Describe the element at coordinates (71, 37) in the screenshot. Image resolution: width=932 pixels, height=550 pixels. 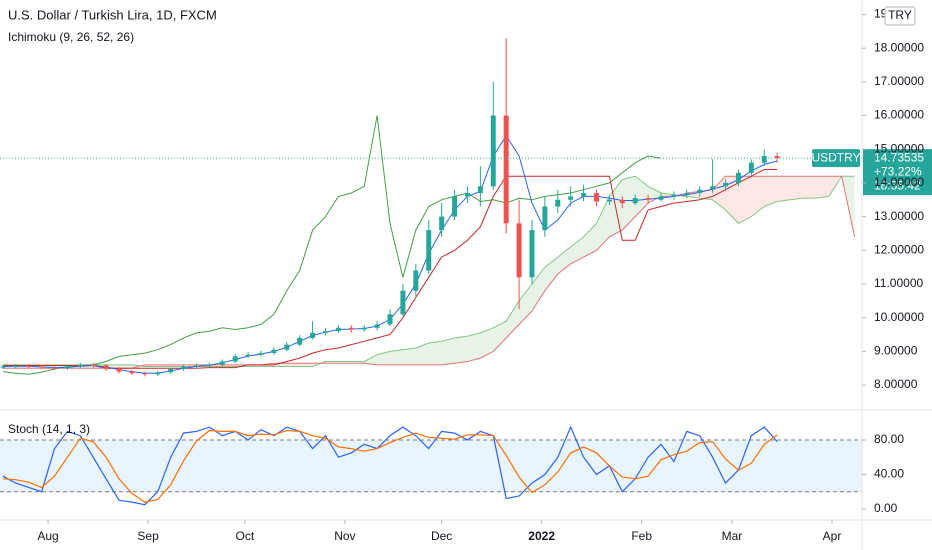
I see `indicator-label: Ichimoku (9, 26, 52, 26)` at that location.